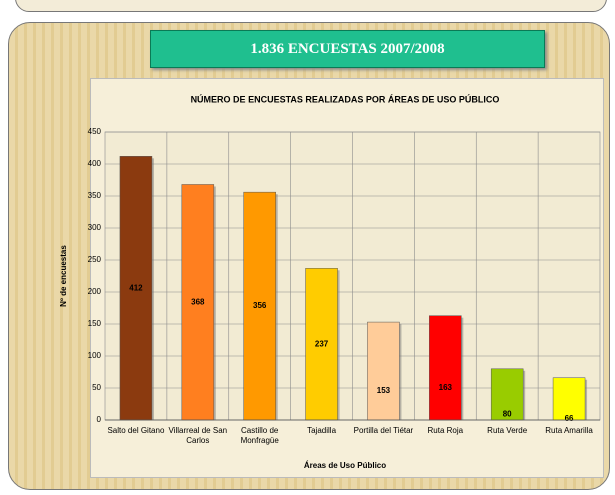 This screenshot has width=615, height=495. What do you see at coordinates (345, 465) in the screenshot?
I see `x-axis-label: Áreas de Uso Público` at bounding box center [345, 465].